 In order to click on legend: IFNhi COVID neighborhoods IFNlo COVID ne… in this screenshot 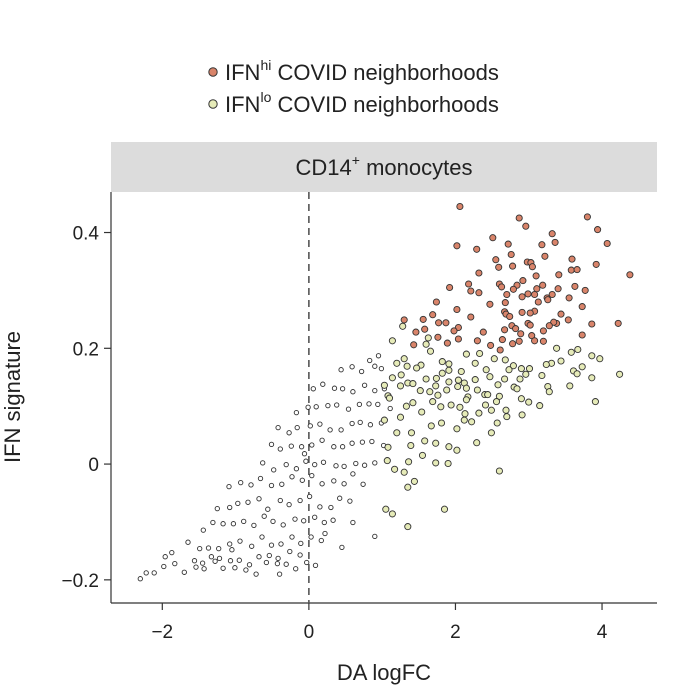, I will do `click(353, 87)`.